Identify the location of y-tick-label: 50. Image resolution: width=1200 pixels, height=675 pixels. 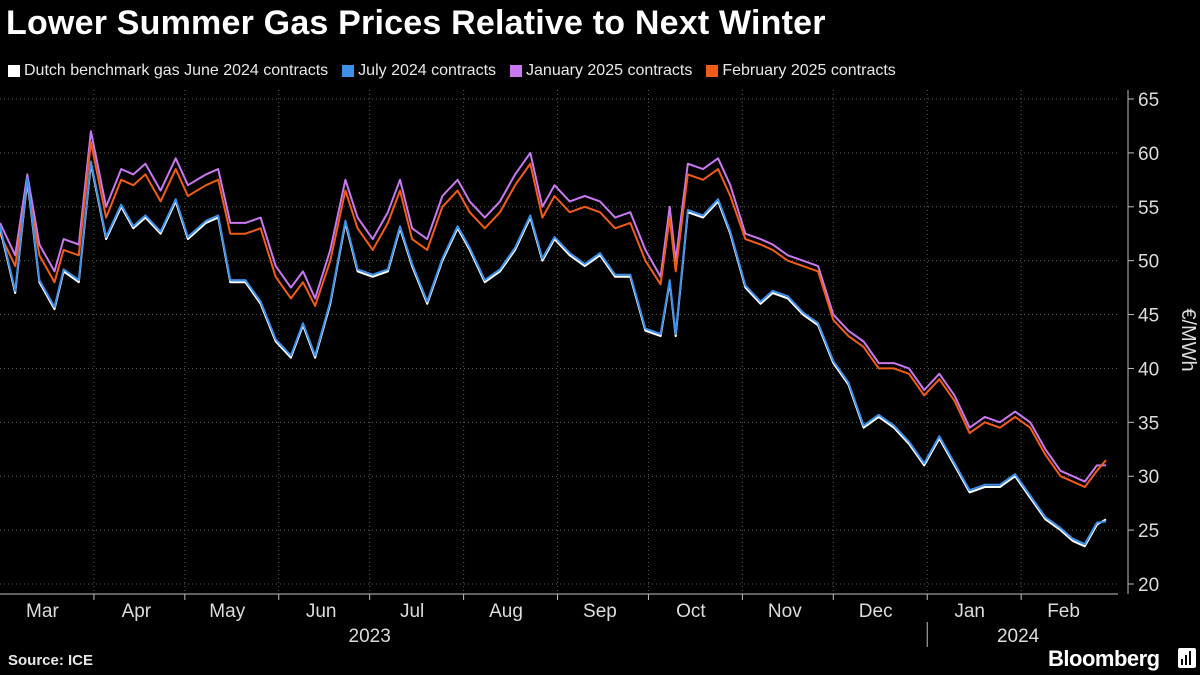
(1148, 262).